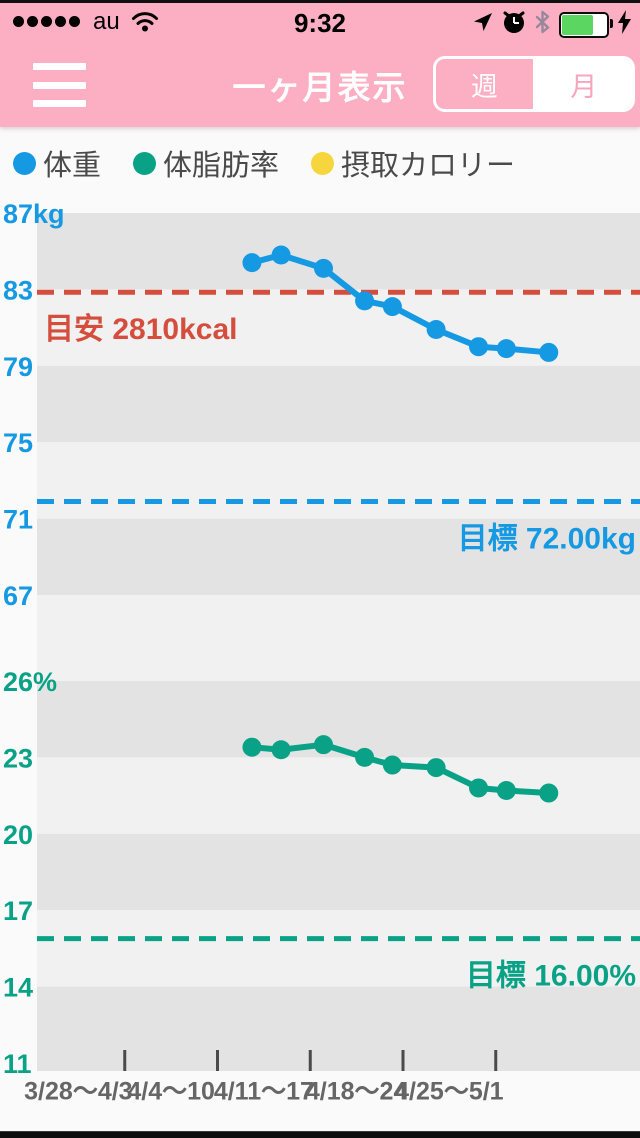 This screenshot has width=640, height=1138. Describe the element at coordinates (357, 1091) in the screenshot. I see `x-axis-label: 4/18〜24` at that location.